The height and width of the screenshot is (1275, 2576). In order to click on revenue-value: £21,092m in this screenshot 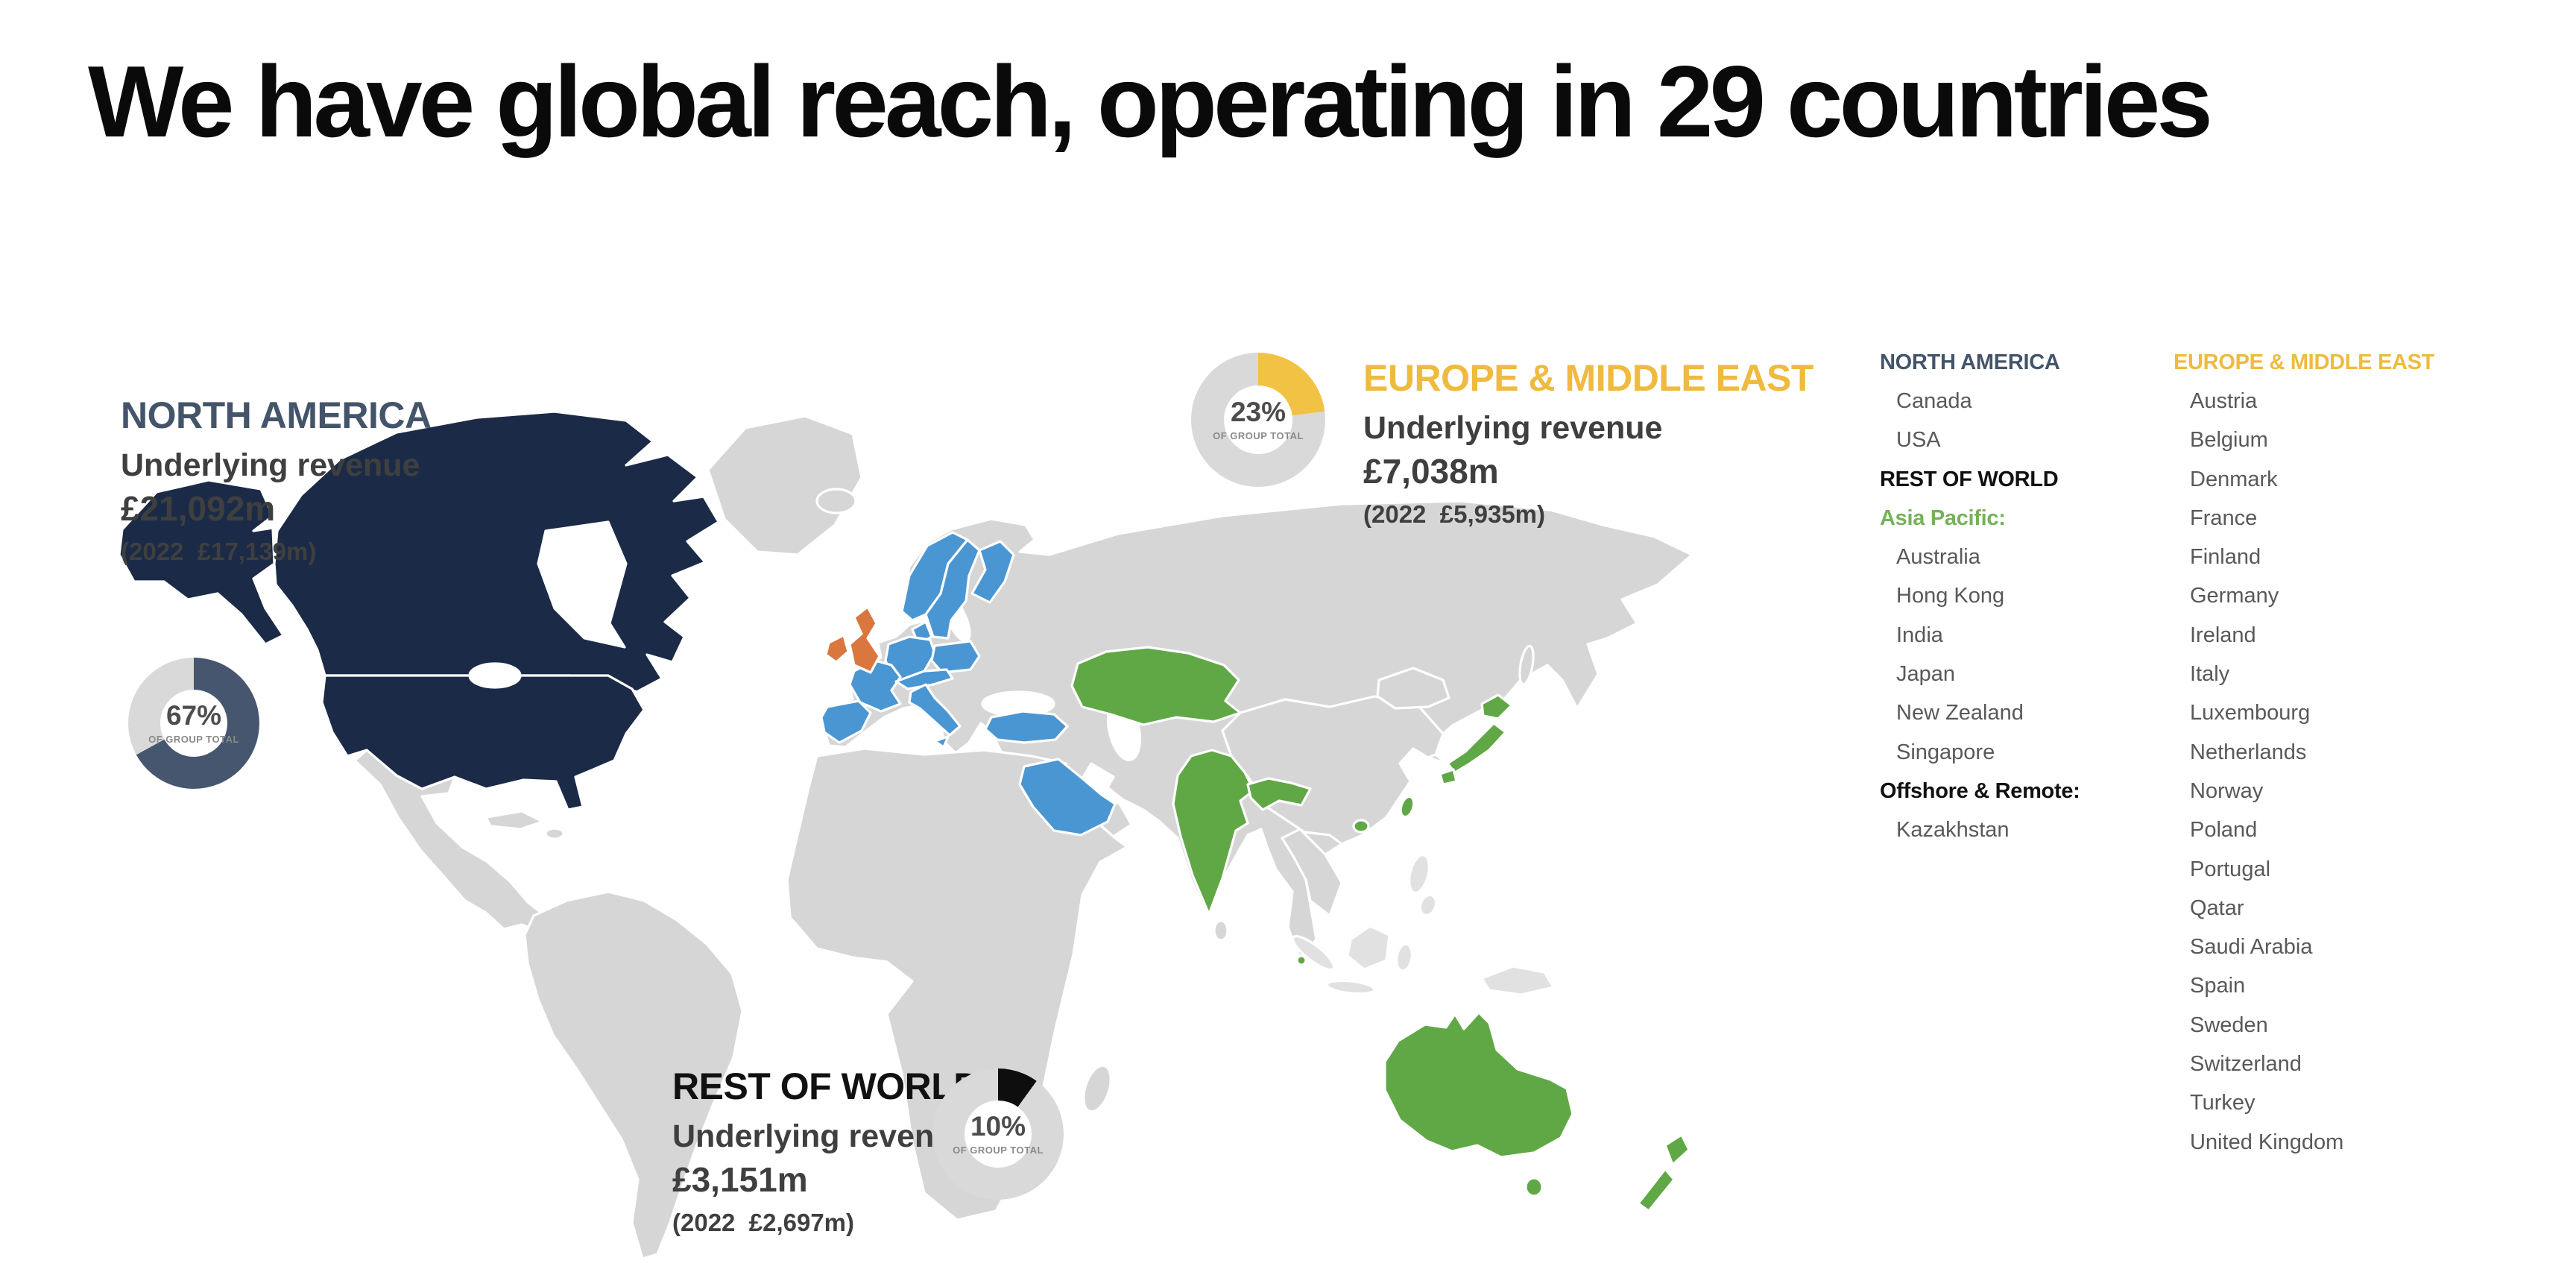, I will do `click(198, 508)`.